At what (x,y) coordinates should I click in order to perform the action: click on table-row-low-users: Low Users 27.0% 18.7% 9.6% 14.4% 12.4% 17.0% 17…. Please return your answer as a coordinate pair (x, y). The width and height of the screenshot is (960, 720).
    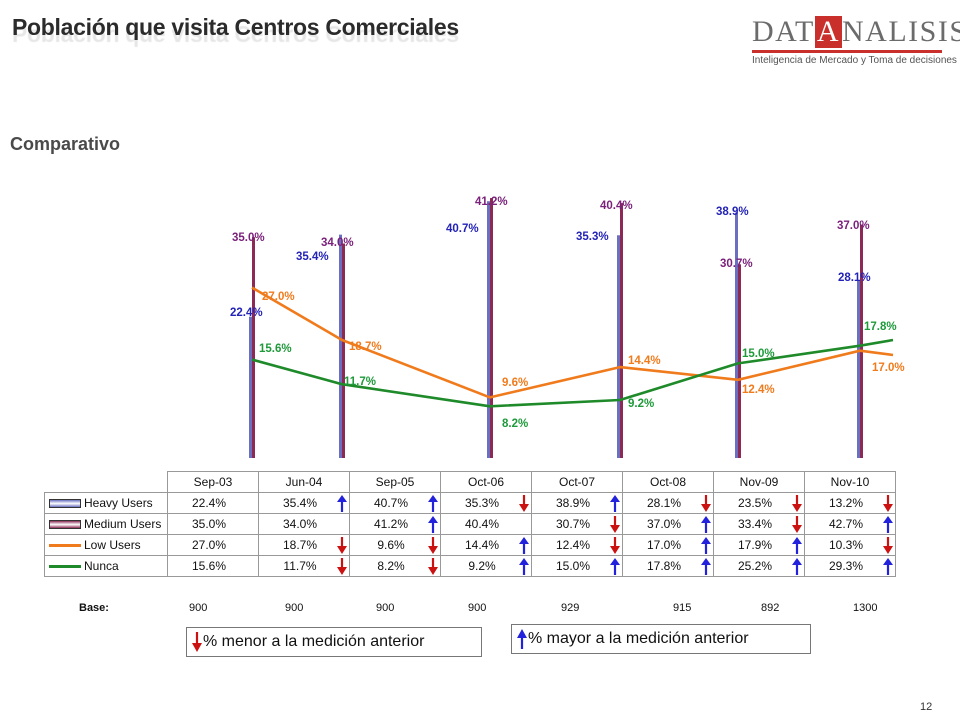
    Looking at the image, I should click on (470, 545).